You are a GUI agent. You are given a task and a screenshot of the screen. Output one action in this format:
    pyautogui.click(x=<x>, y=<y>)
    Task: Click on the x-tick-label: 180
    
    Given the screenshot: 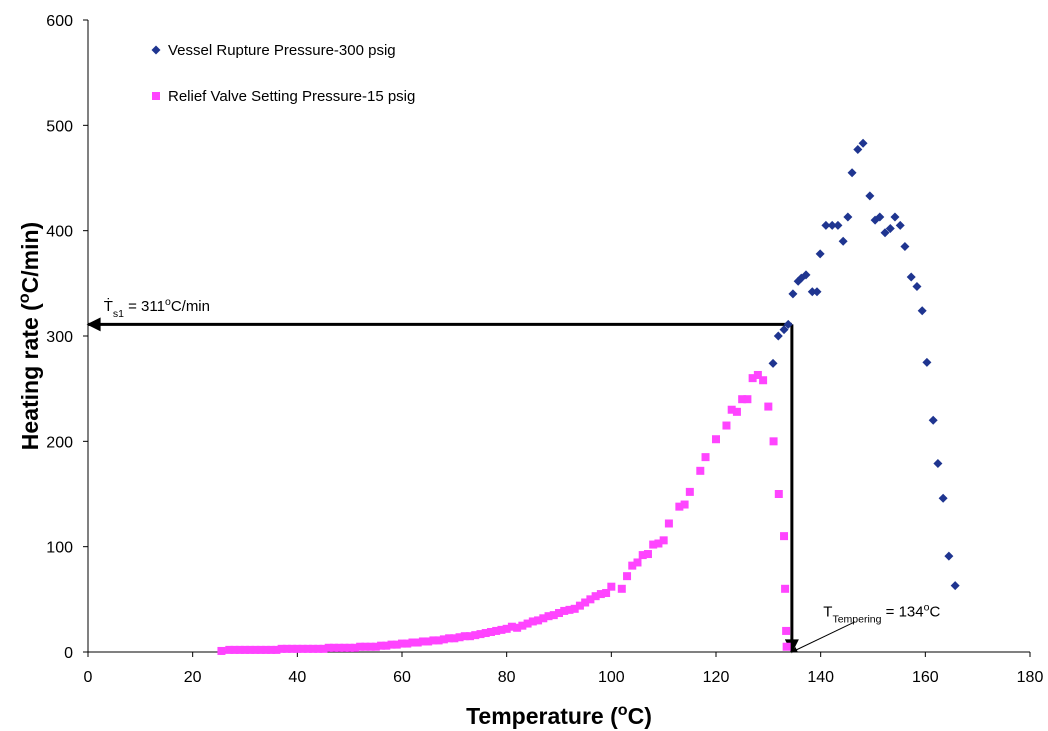 What is the action you would take?
    pyautogui.click(x=1030, y=677)
    